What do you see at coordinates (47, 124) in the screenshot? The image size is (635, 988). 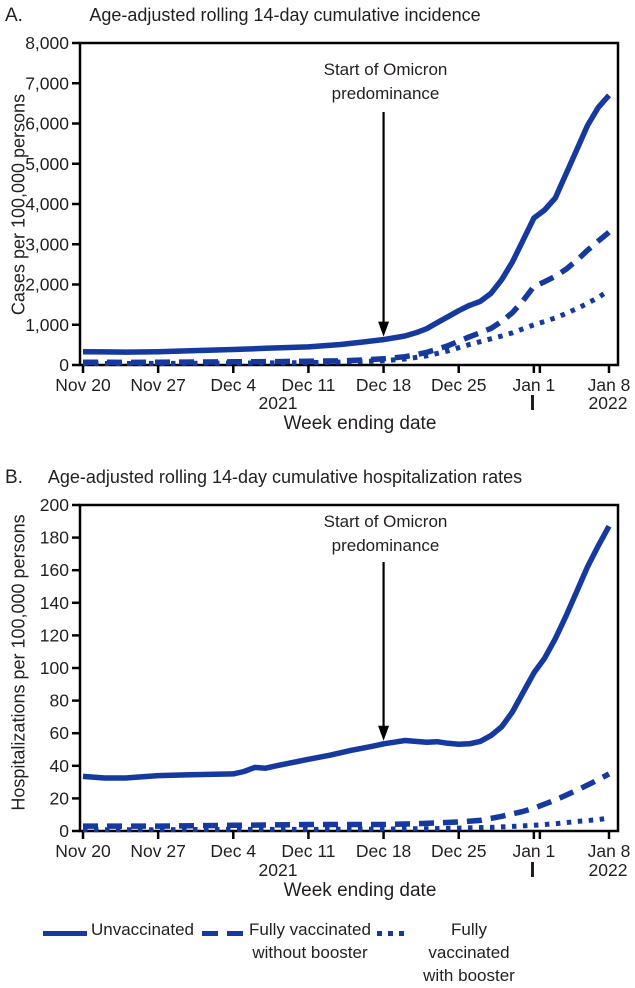 I see `y-tick-label: 6,000` at bounding box center [47, 124].